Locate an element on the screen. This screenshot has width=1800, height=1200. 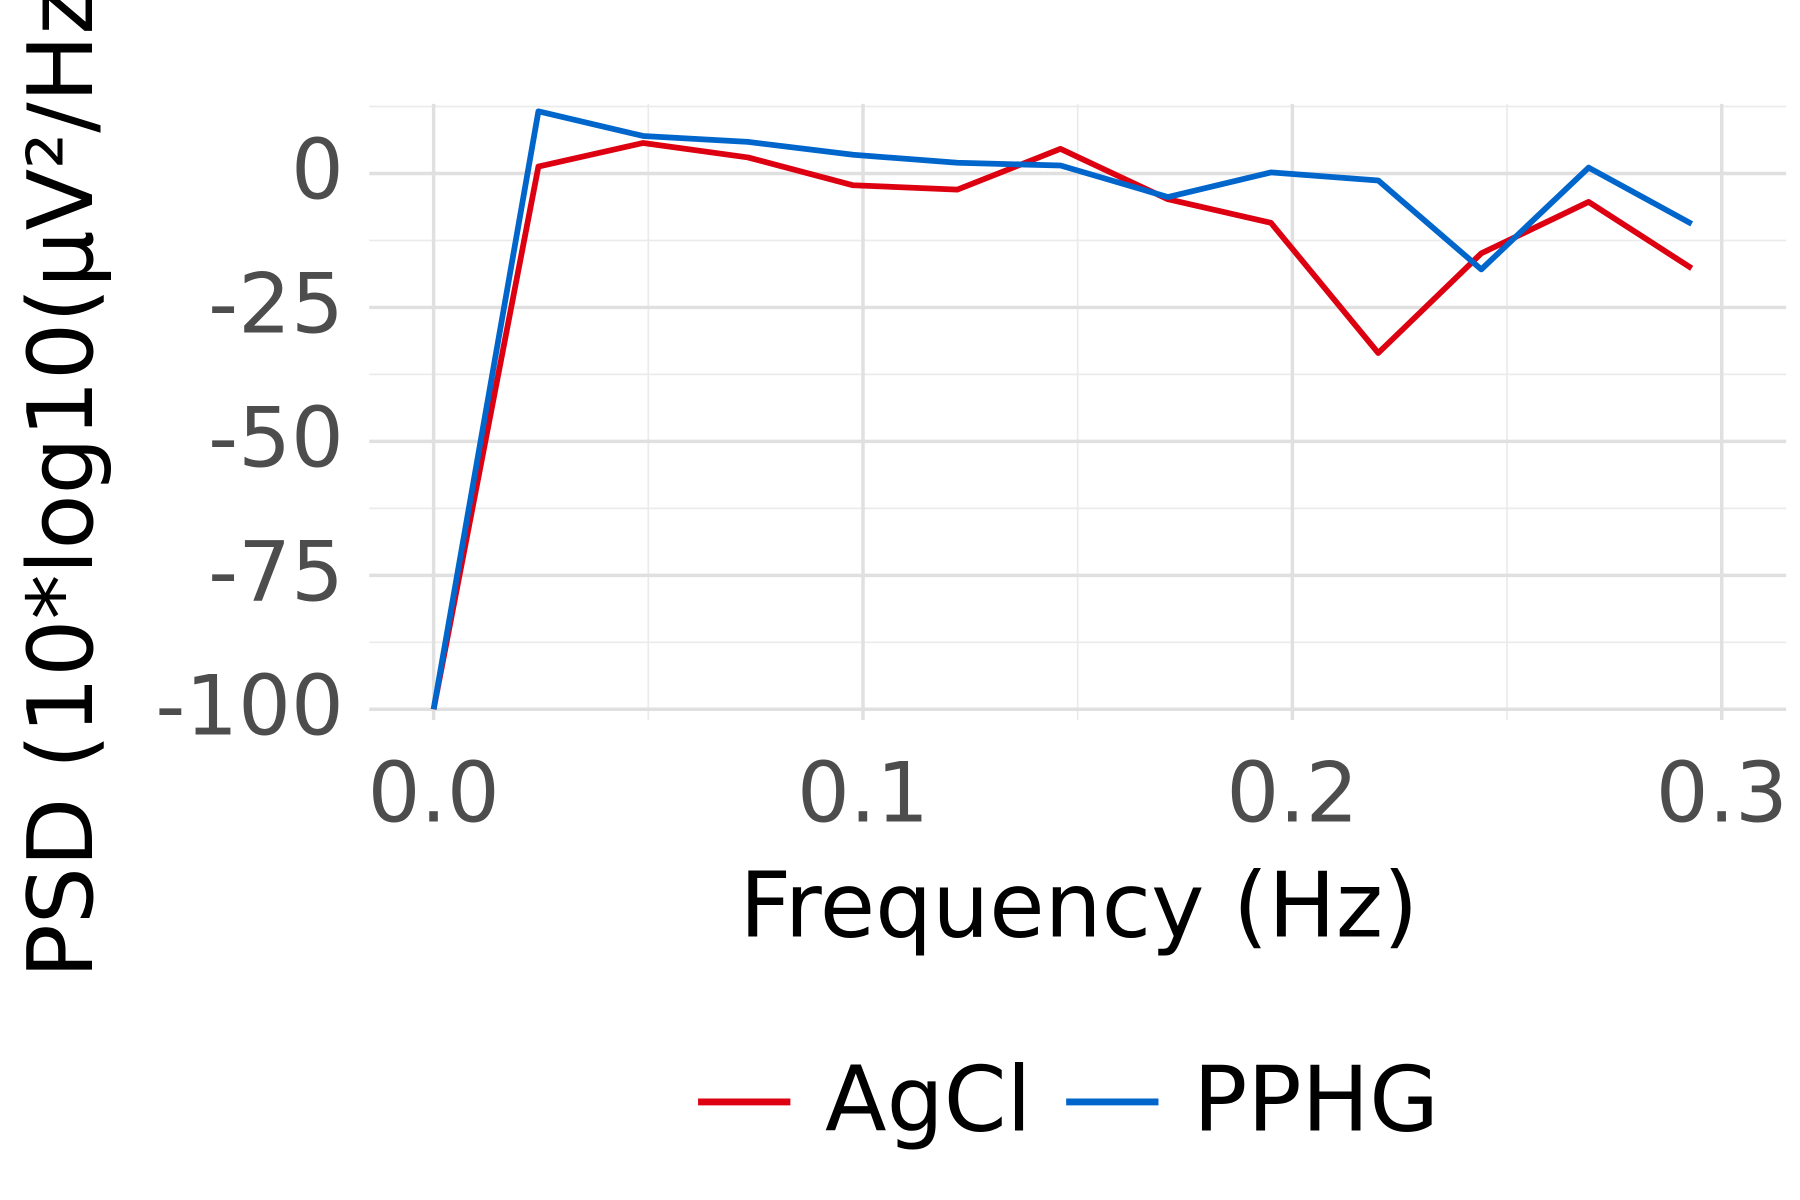
legend-label: AgCl is located at coordinates (928, 1099).